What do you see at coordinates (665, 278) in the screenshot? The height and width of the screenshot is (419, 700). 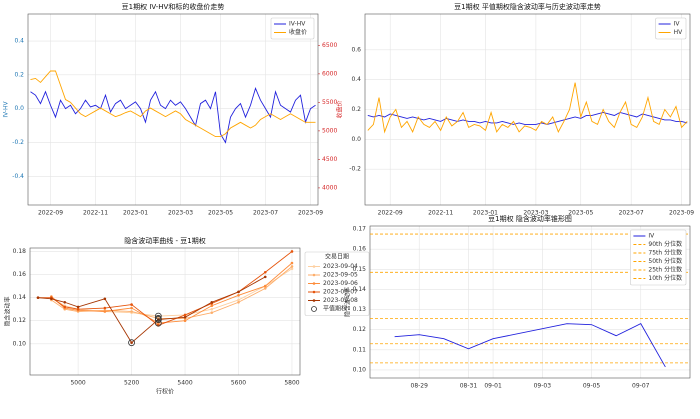 I see `legend-label: 10th 分位数` at bounding box center [665, 278].